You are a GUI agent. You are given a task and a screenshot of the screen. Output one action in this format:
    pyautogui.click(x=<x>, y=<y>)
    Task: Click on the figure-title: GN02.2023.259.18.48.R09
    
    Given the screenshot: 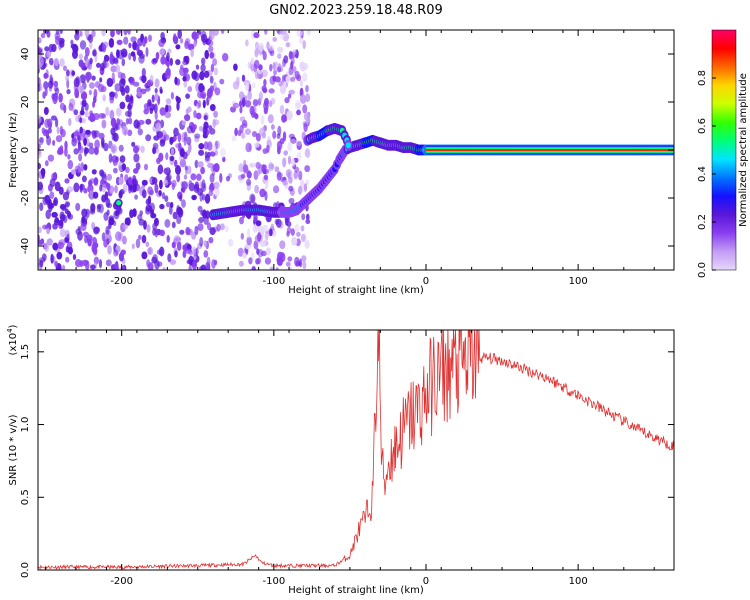 What is the action you would take?
    pyautogui.click(x=356, y=10)
    